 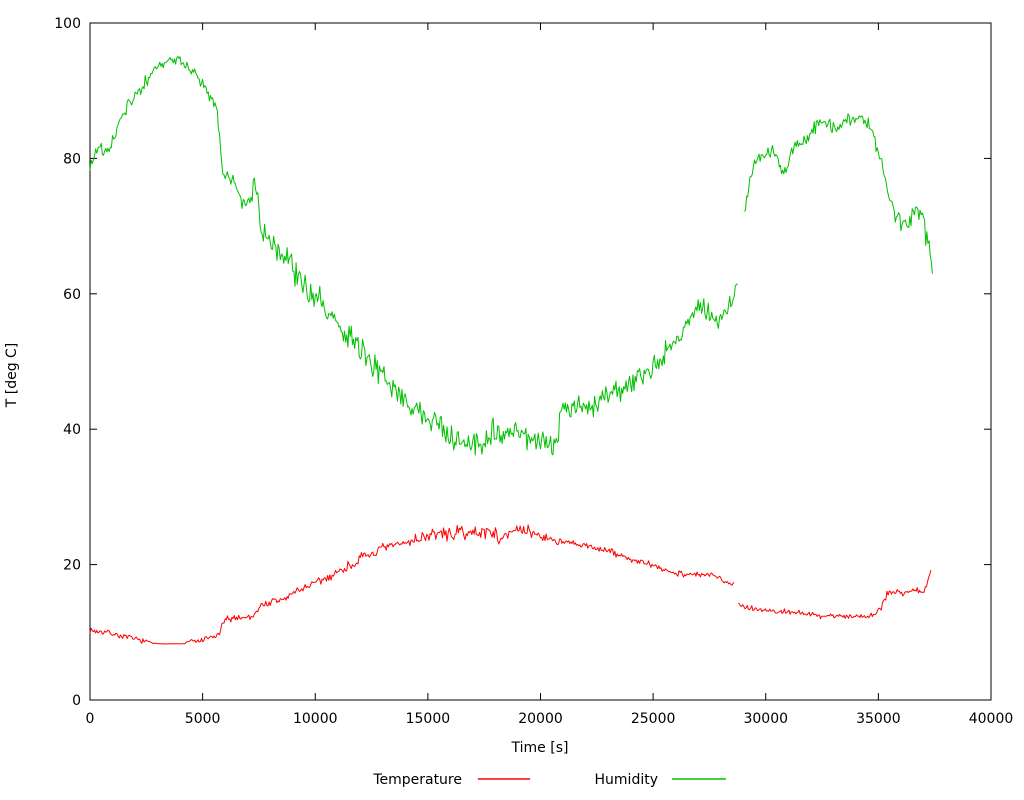 I want to click on legend-label-humidity: Humidity, so click(x=626, y=780).